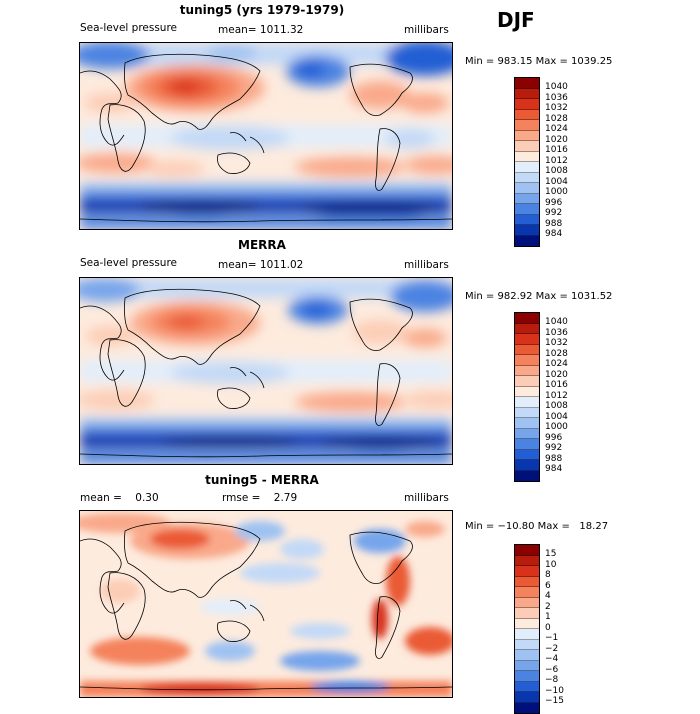 The image size is (700, 714). Describe the element at coordinates (548, 627) in the screenshot. I see `colorbar-label: 0` at that location.